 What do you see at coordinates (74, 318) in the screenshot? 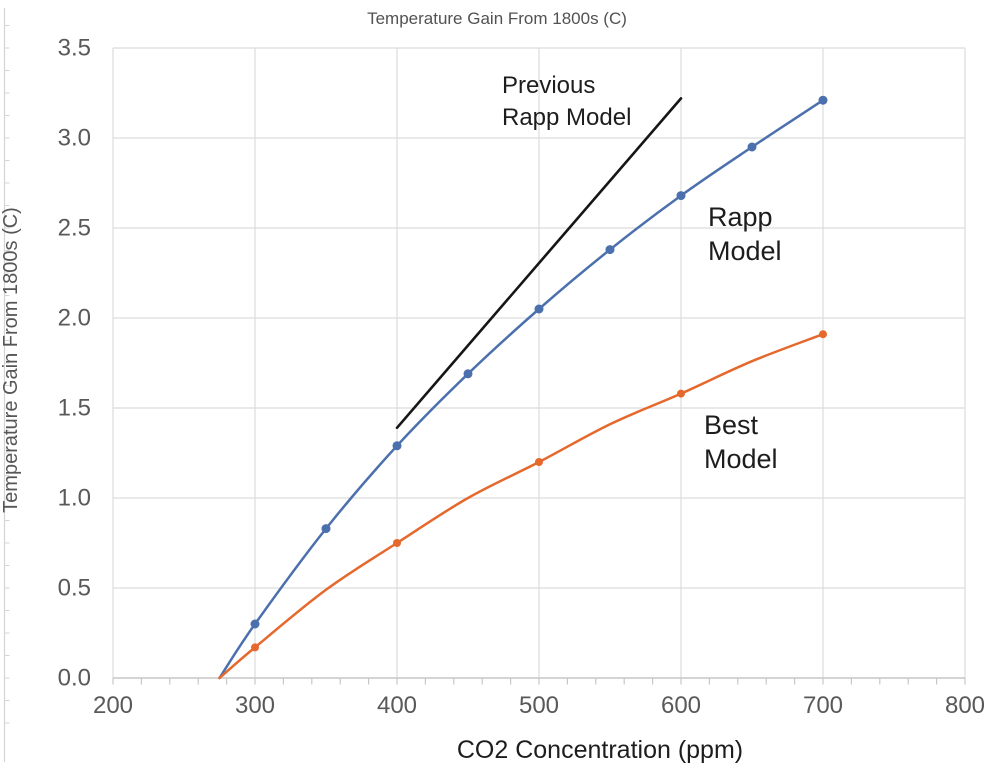
I see `y-tick-label-2.0: 2.0` at bounding box center [74, 318].